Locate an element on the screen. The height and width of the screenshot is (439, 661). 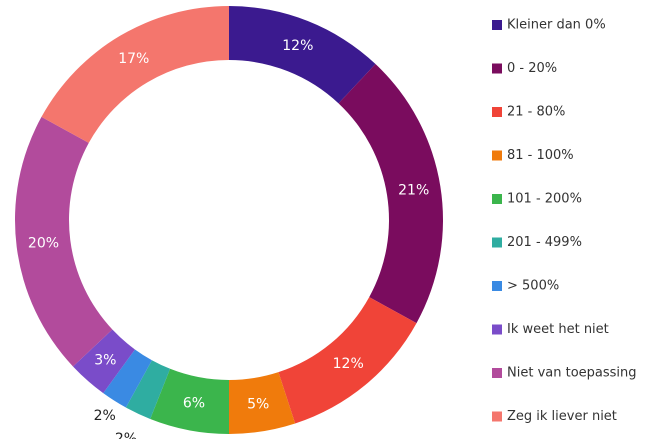
legend-label: 81 - 100% is located at coordinates (540, 155).